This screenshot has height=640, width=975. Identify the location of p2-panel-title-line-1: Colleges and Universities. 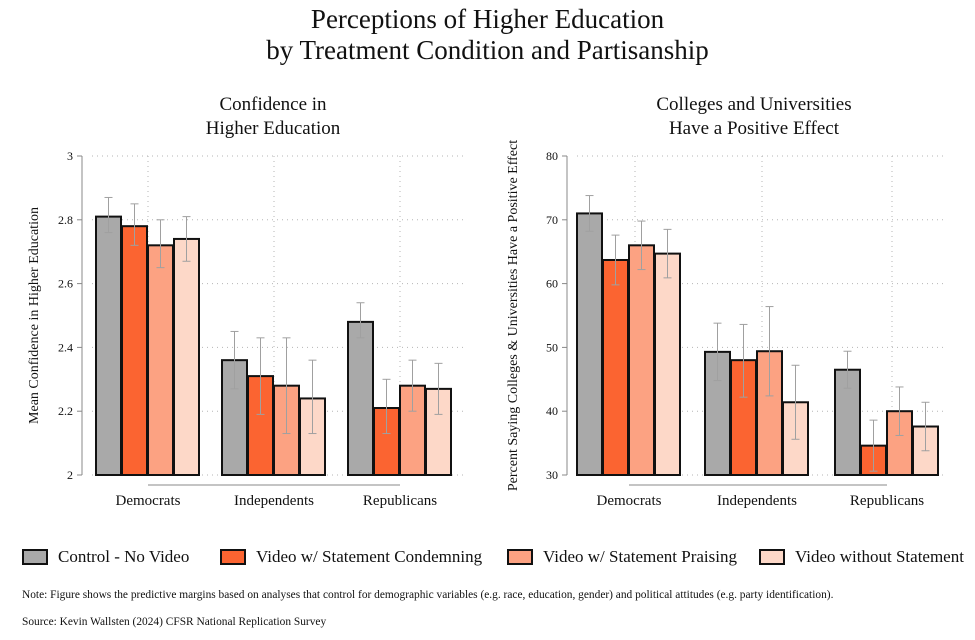
(753, 104).